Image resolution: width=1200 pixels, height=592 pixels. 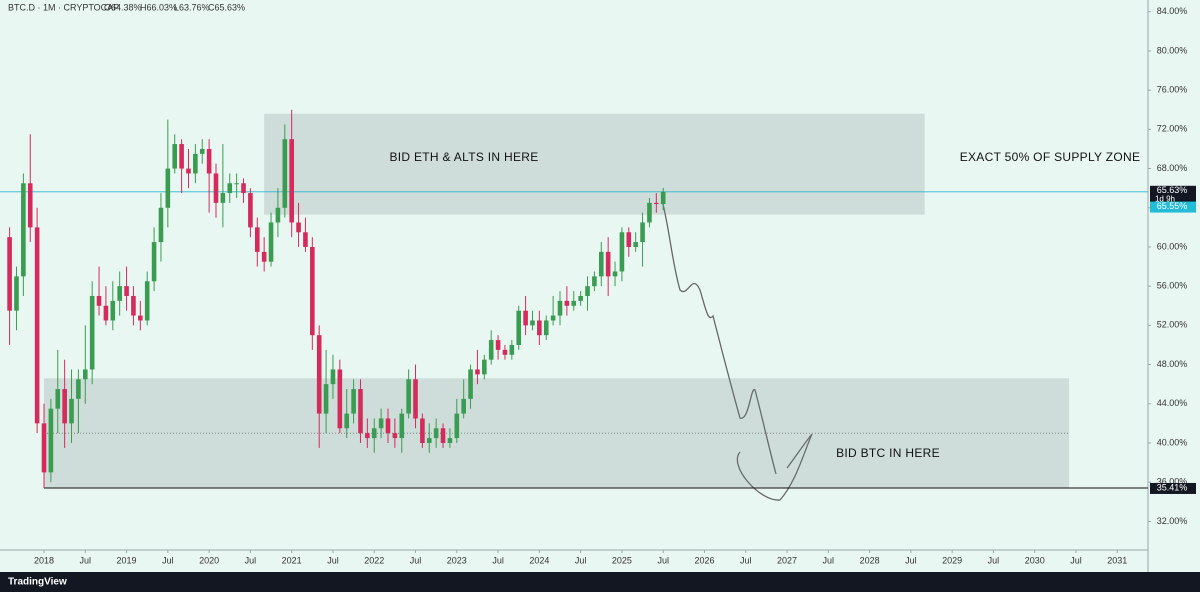 What do you see at coordinates (1035, 560) in the screenshot?
I see `x-tick-label: 2030` at bounding box center [1035, 560].